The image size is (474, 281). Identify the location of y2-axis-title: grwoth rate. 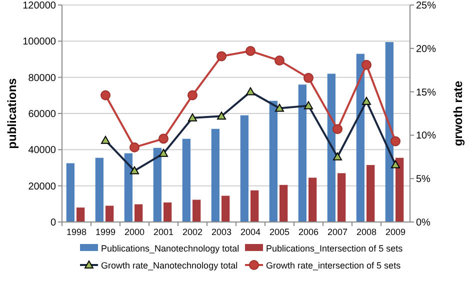
(458, 113).